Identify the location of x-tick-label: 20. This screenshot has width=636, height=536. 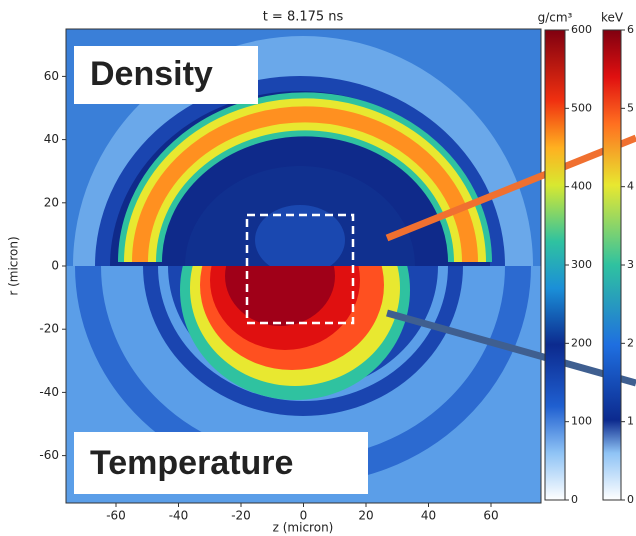
(365, 516).